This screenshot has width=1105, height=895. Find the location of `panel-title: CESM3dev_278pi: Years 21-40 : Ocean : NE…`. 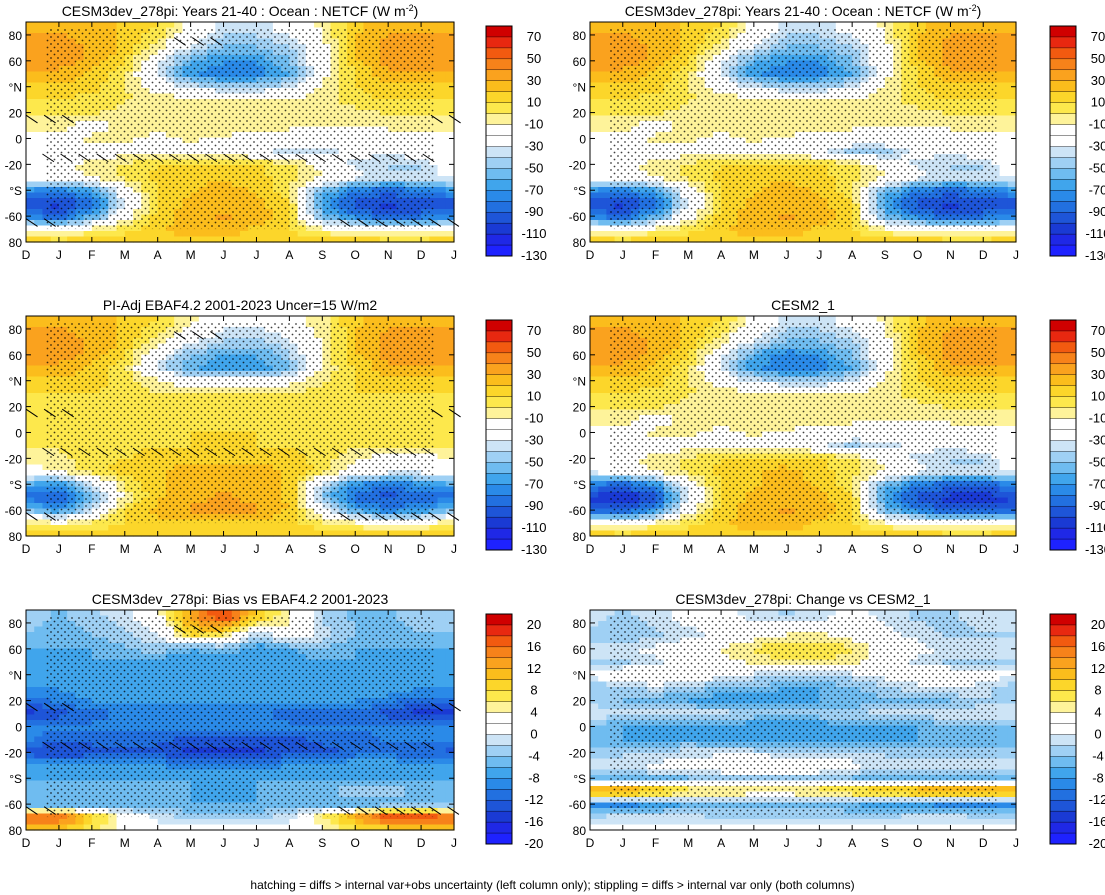

panel-title: CESM3dev_278pi: Years 21-40 : Ocean : NE… is located at coordinates (240, 11).